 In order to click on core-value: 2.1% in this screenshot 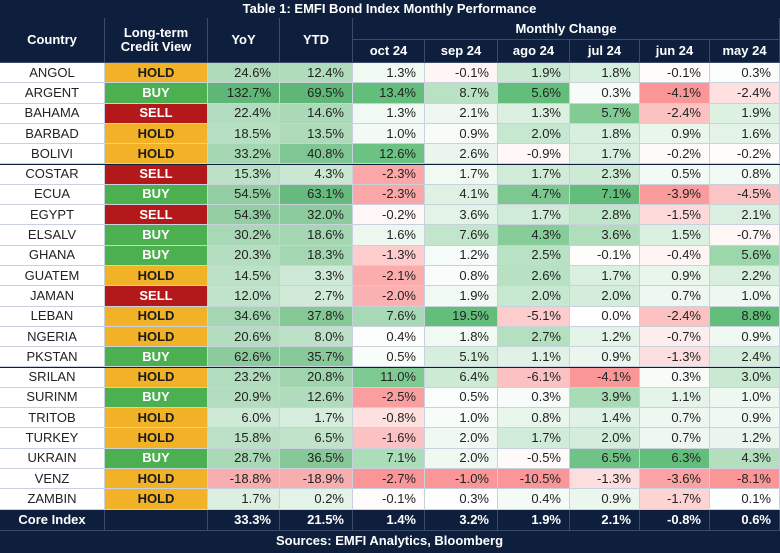, I will do `click(605, 520)`.